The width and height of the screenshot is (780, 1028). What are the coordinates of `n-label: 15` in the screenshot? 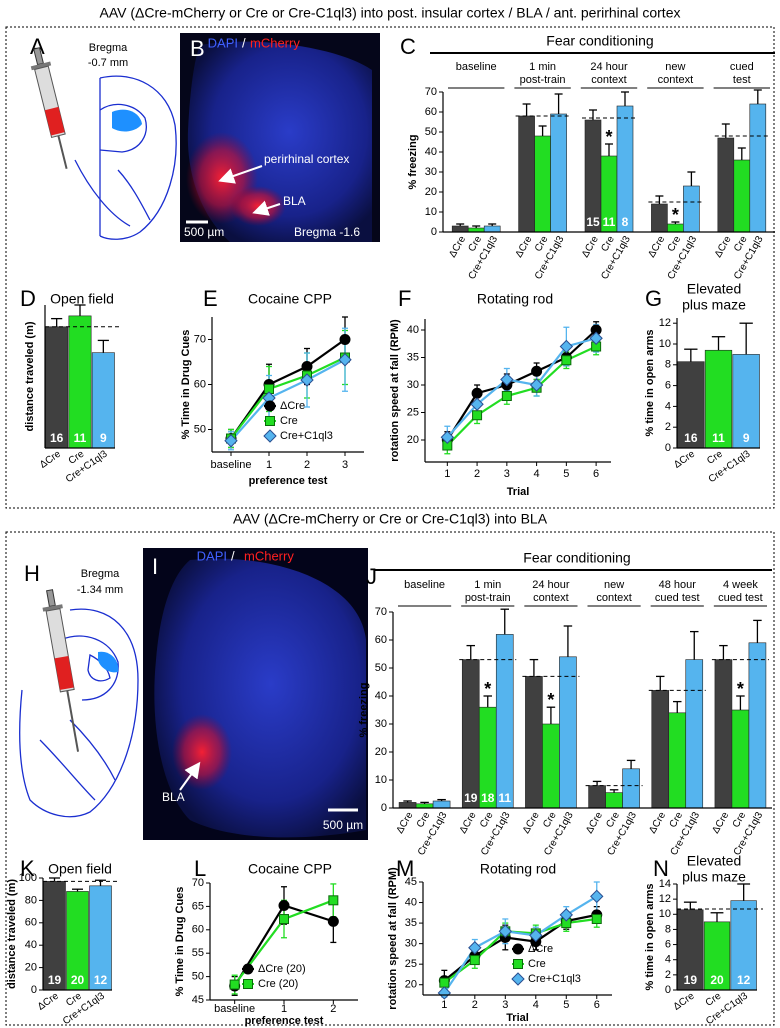 It's located at (593, 222).